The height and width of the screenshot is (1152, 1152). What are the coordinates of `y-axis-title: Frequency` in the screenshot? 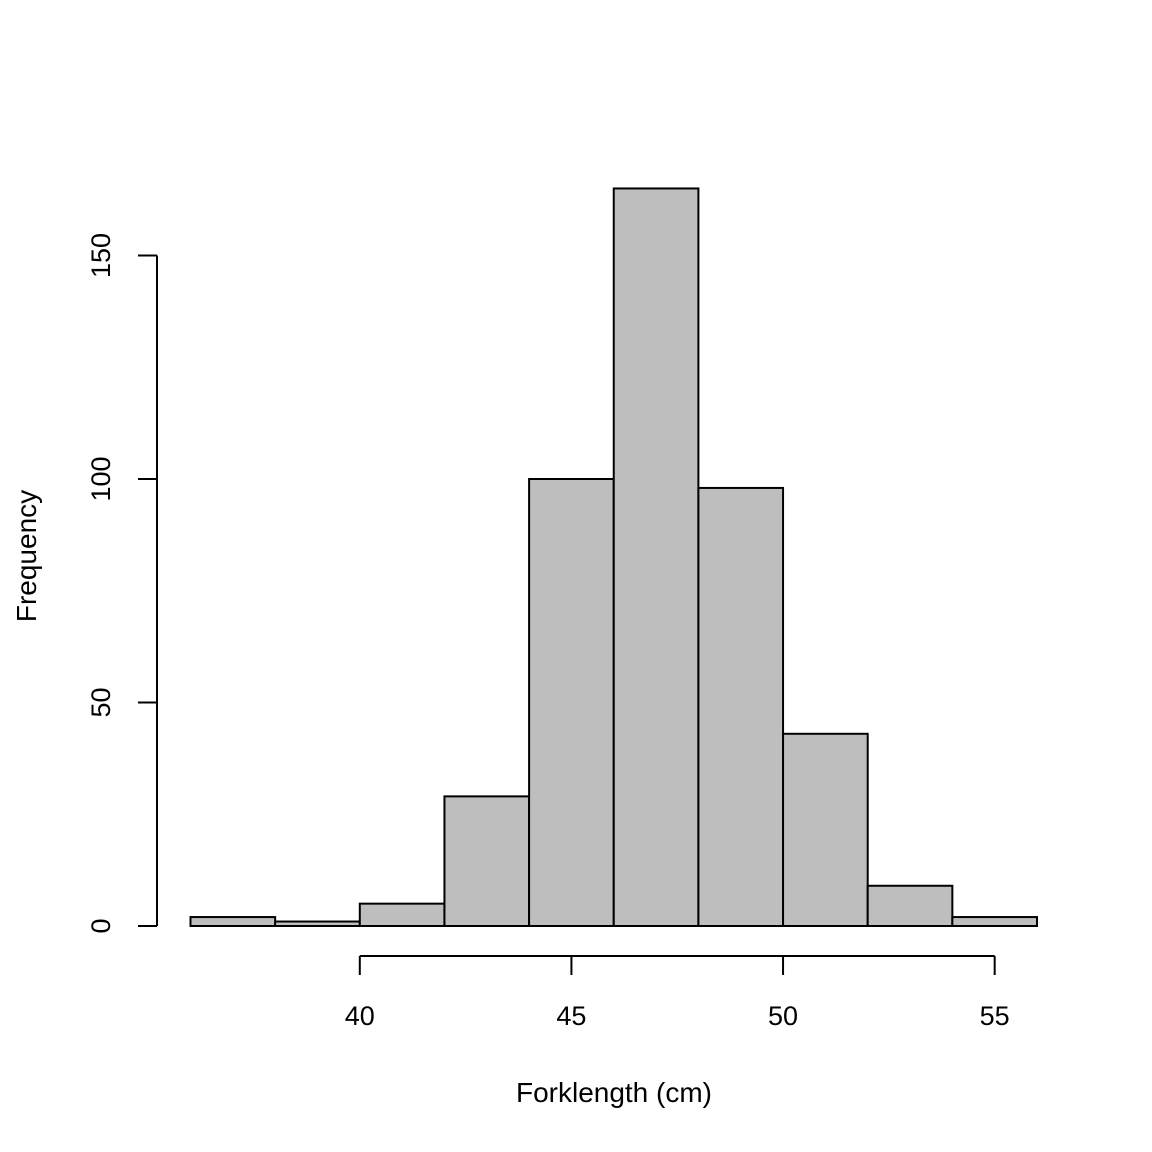 It's located at (26, 556).